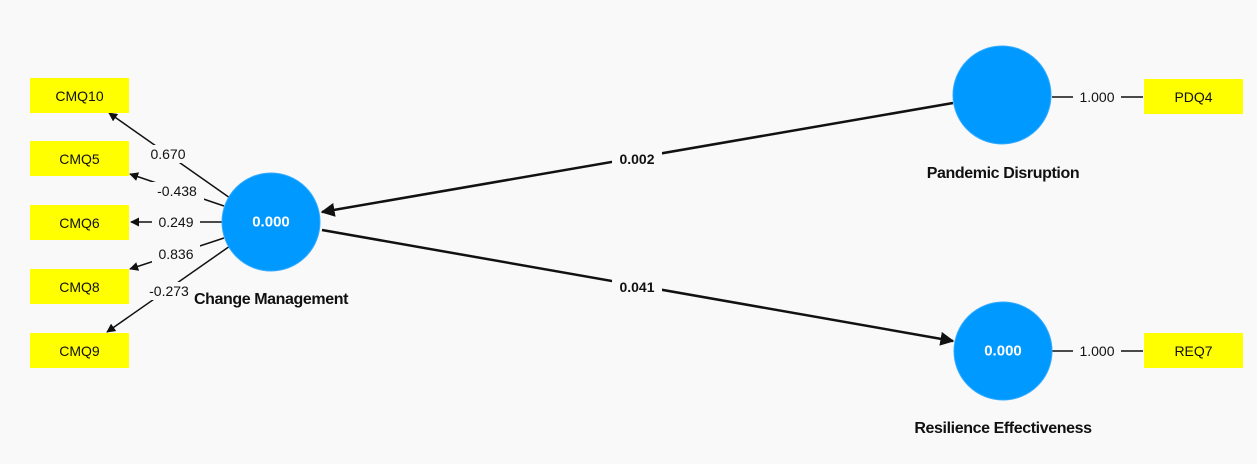  I want to click on loading-cmq10: 0.670, so click(169, 155).